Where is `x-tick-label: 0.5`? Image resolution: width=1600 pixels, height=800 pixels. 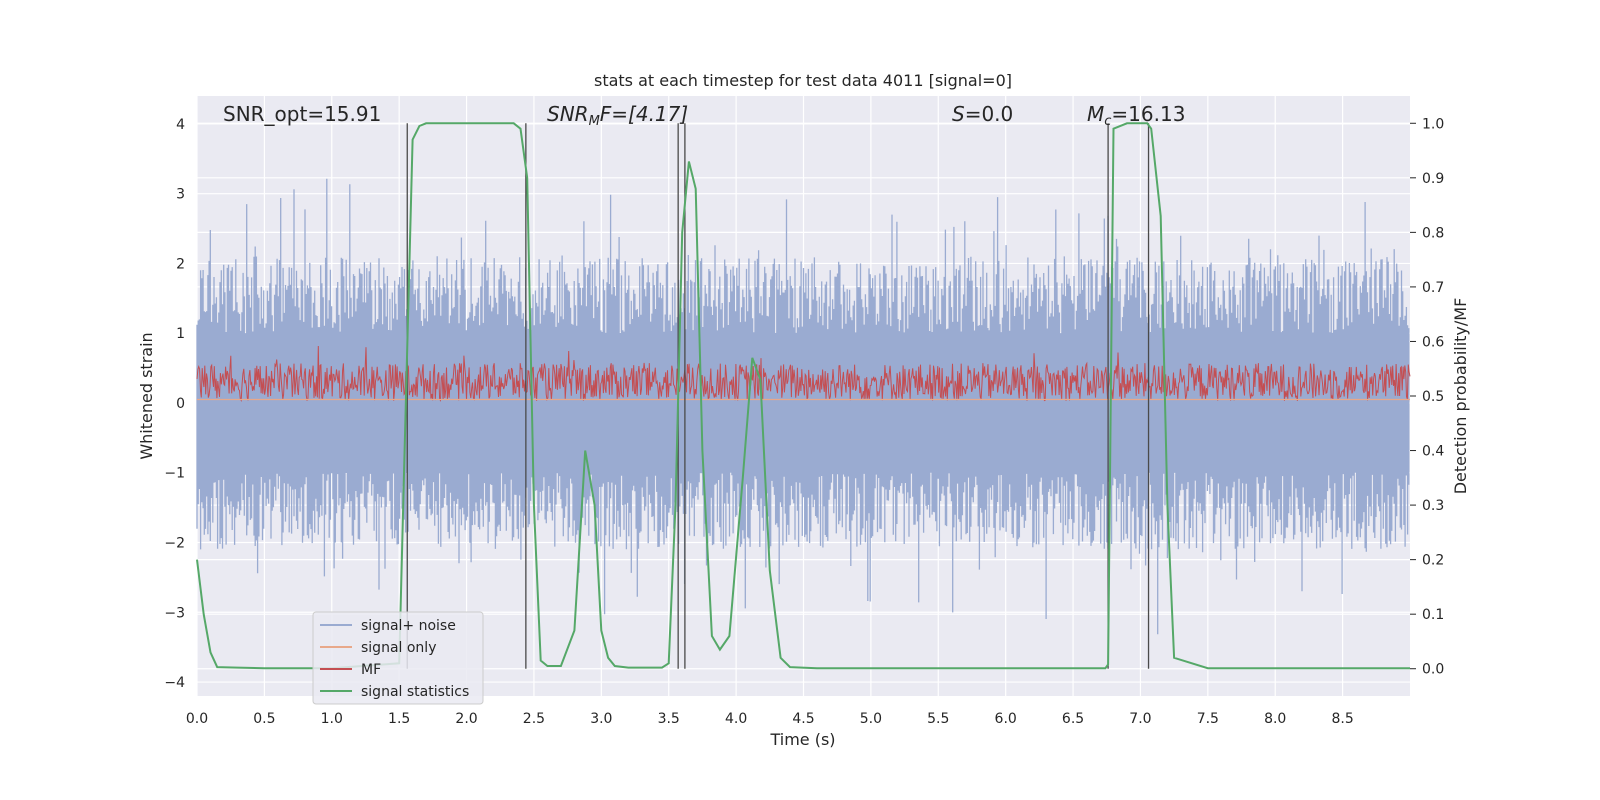 x-tick-label: 0.5 is located at coordinates (264, 719).